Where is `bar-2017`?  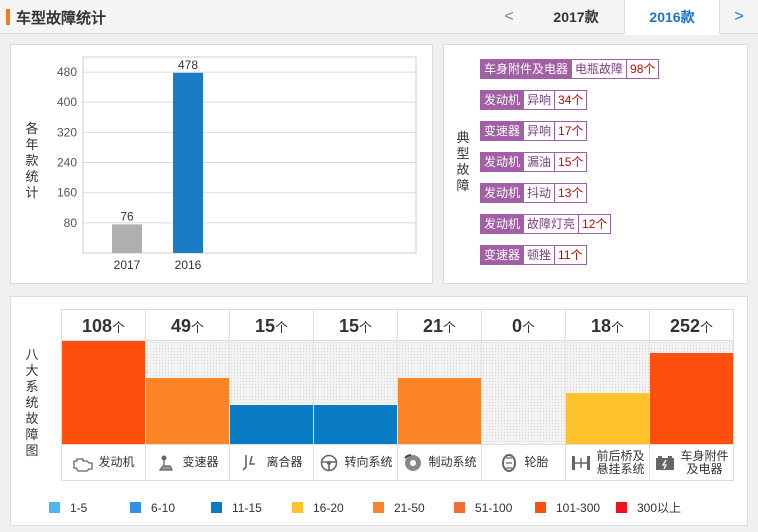
bar-2017 is located at coordinates (127, 238).